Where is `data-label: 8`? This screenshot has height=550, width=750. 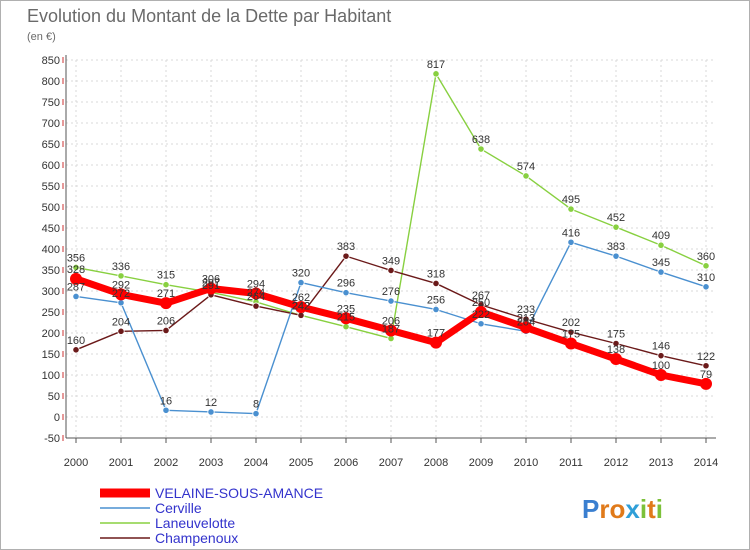 data-label: 8 is located at coordinates (256, 405).